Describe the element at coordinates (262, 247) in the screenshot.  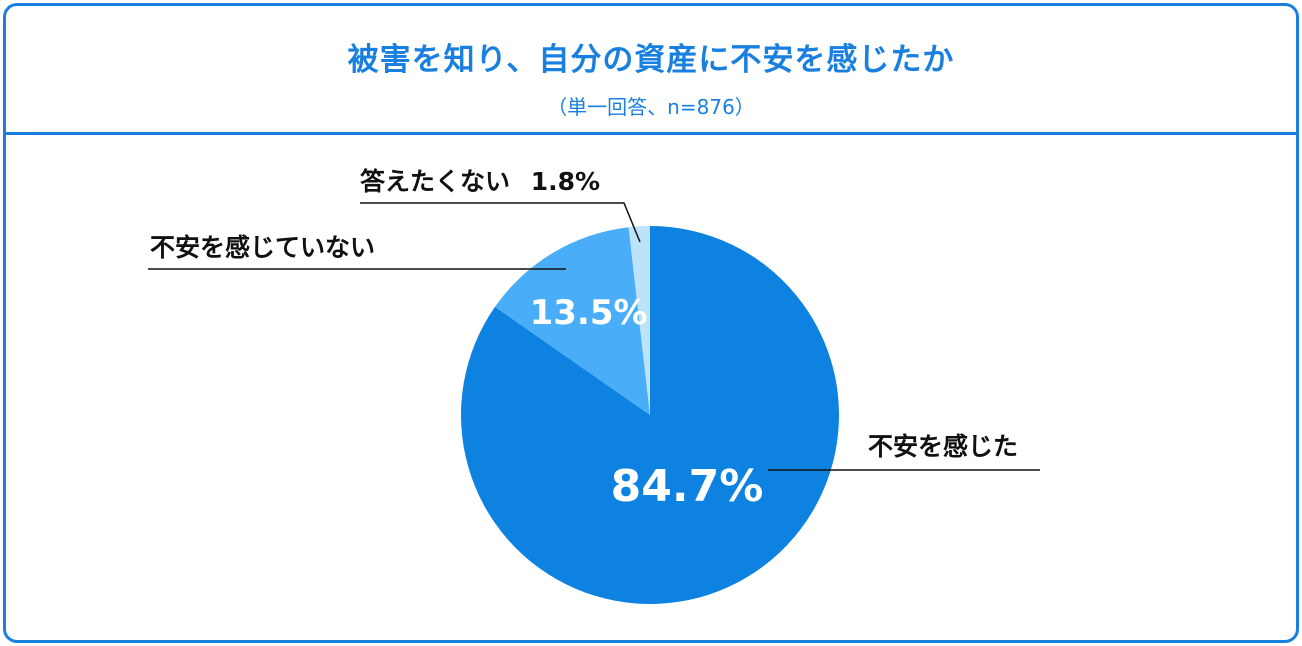
I see `slice-label-not-anxious: 不安を感じていない` at that location.